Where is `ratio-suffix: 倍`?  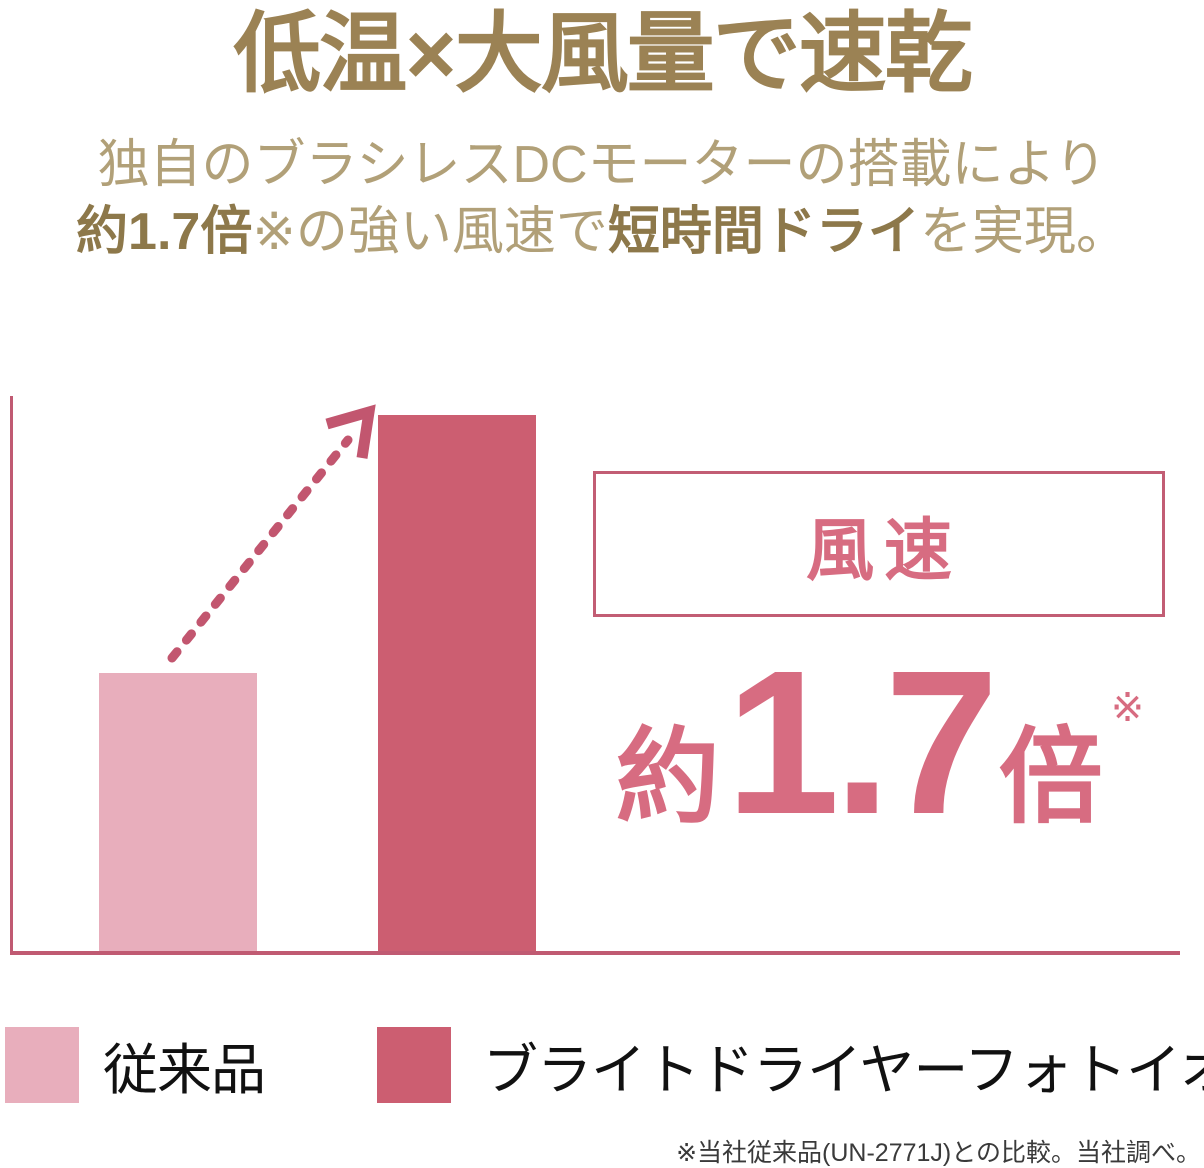
ratio-suffix: 倍 is located at coordinates (1050, 778).